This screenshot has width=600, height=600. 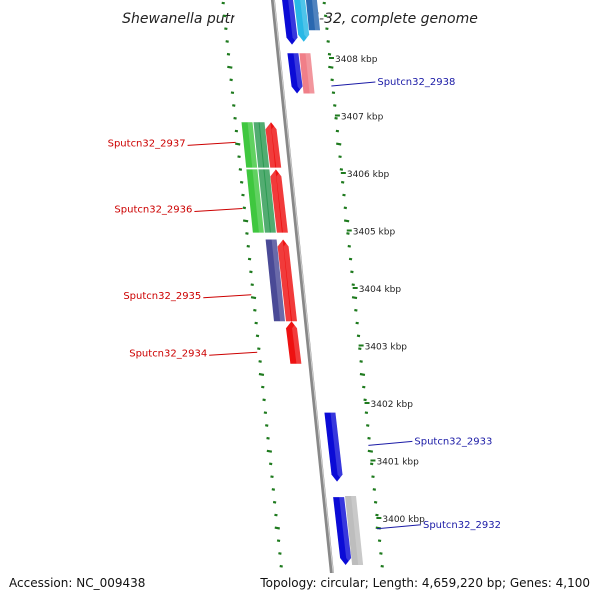 I want to click on backbone-highlight, so click(x=305, y=300).